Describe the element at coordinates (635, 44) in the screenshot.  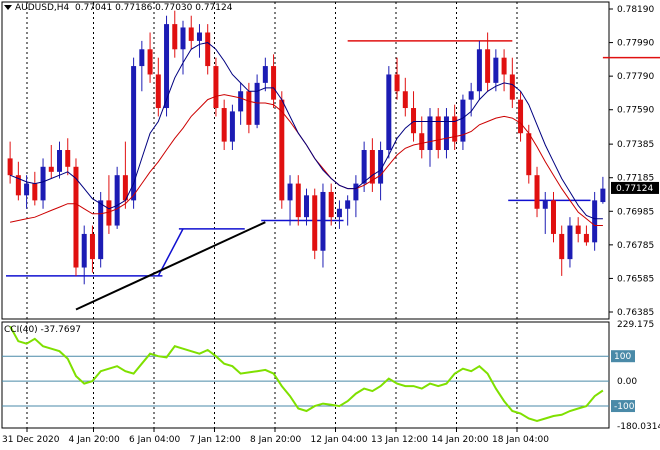
I see `price-tick-label: 0.77990` at that location.